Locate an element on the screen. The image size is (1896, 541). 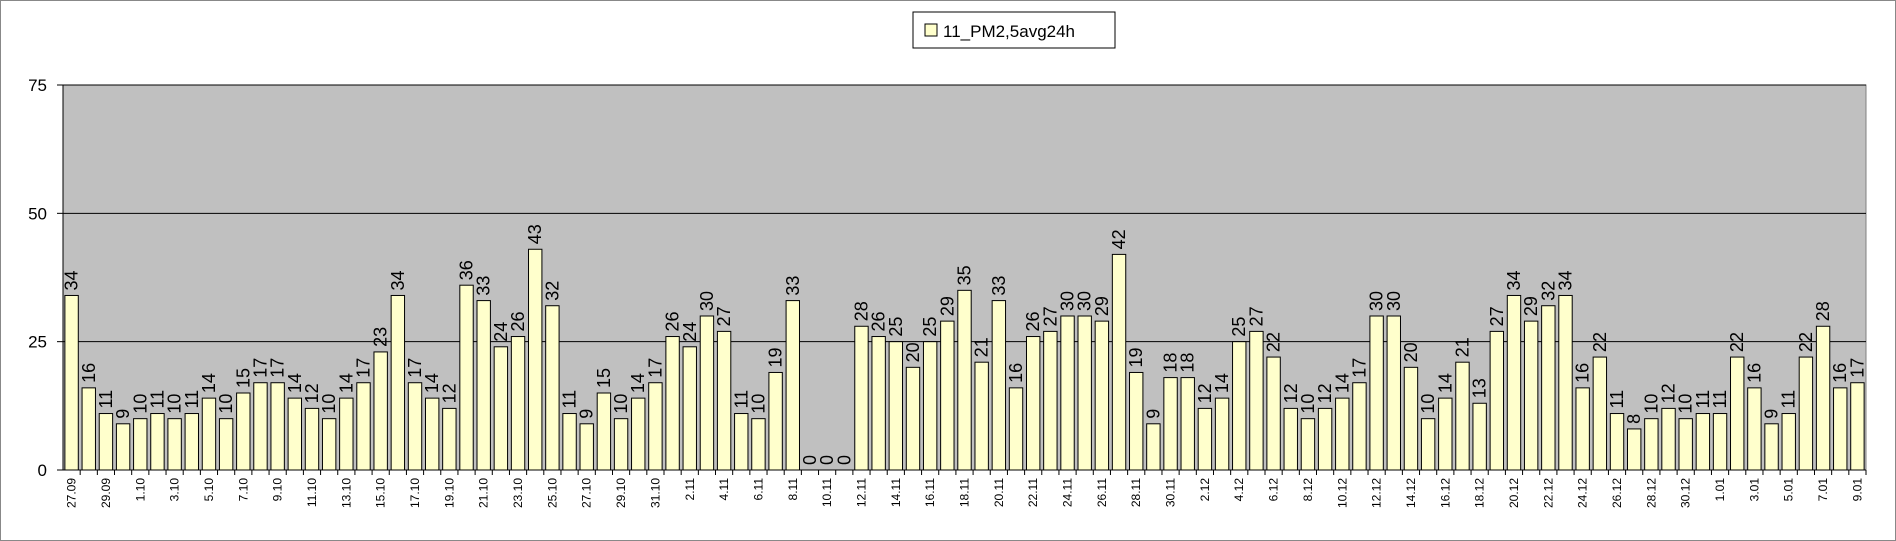
x-tick-label: 28.11 is located at coordinates (1136, 492).